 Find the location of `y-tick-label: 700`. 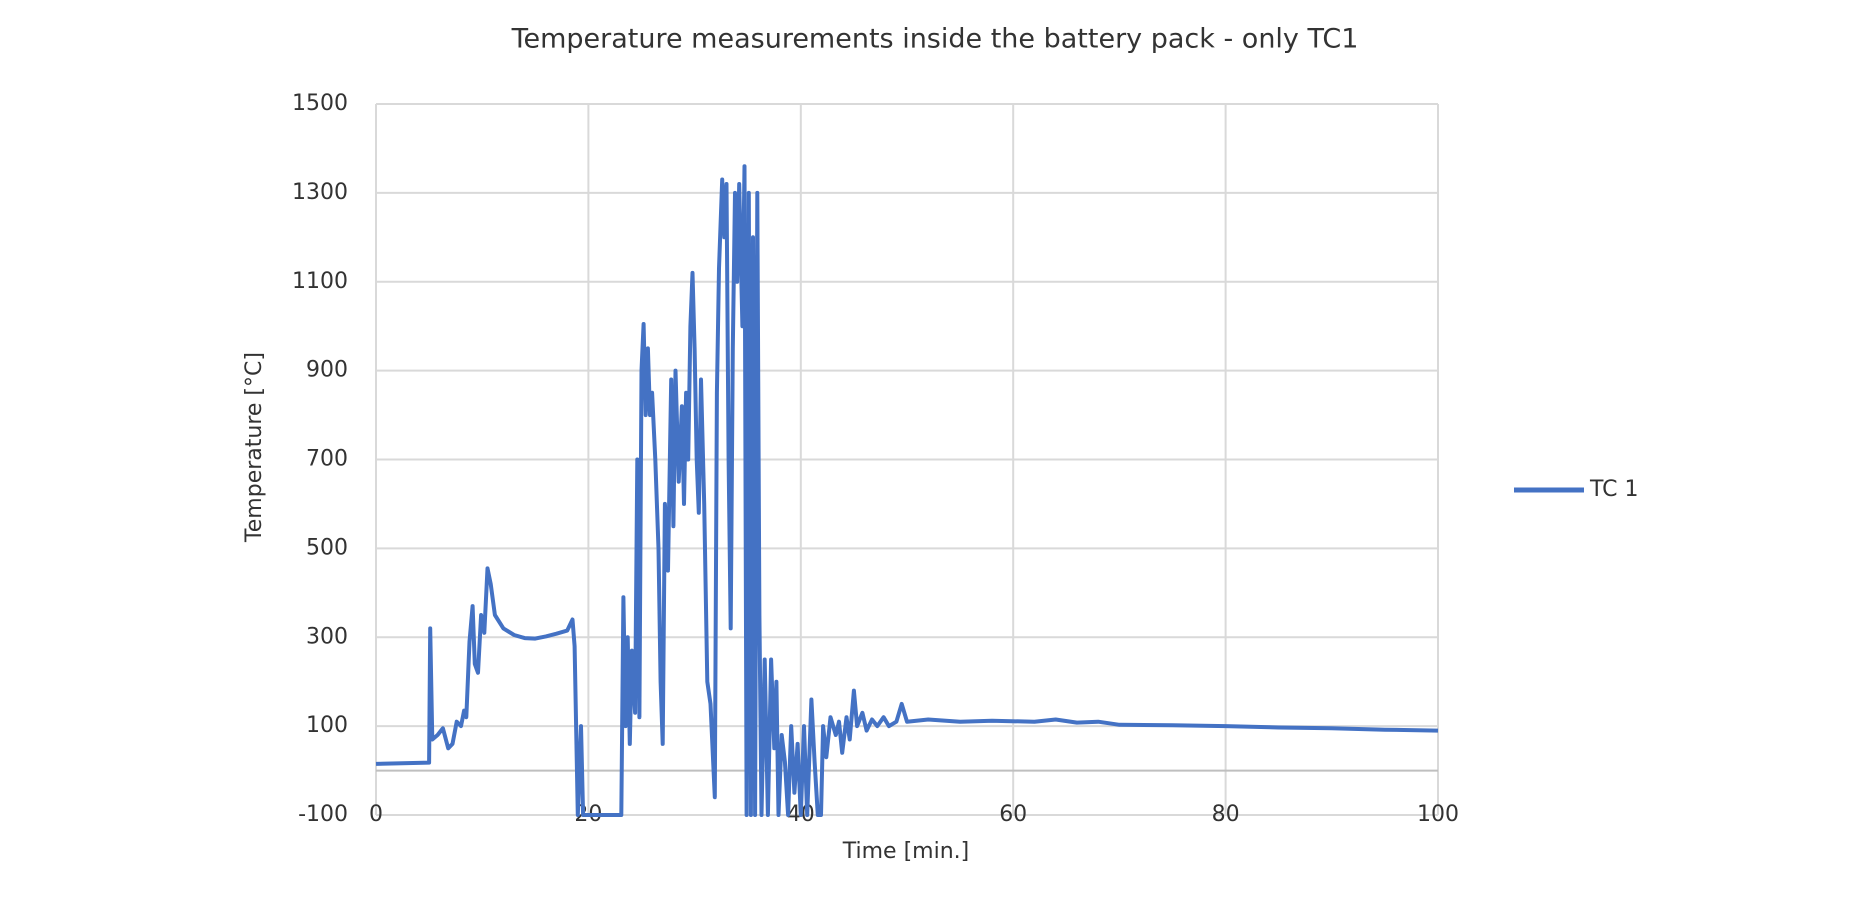

y-tick-label: 700 is located at coordinates (327, 459).